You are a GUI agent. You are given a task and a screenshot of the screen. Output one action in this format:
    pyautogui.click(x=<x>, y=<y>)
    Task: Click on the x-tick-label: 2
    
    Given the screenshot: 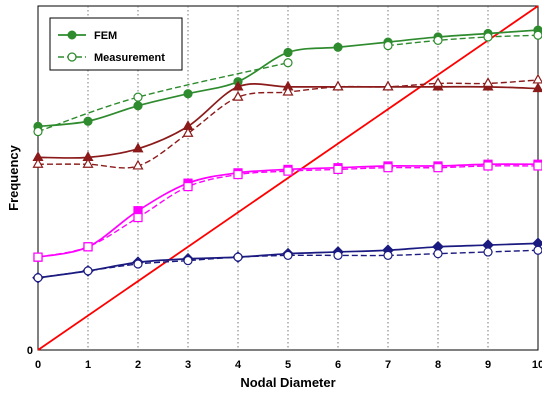 What is the action you would take?
    pyautogui.click(x=138, y=365)
    